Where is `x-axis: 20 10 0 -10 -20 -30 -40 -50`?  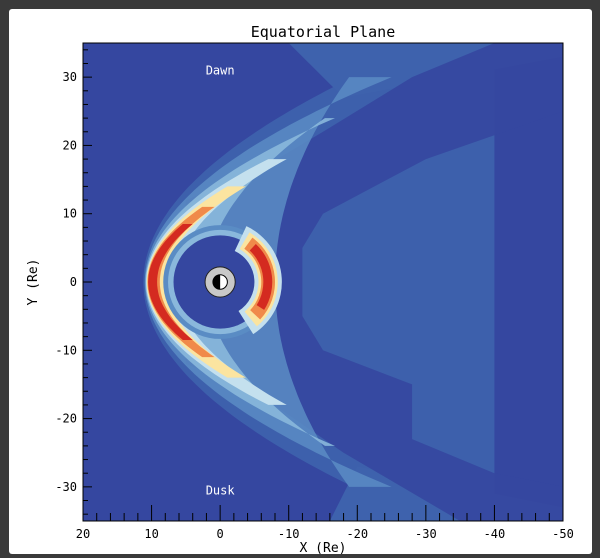
x-axis: 20 10 0 -10 -20 -30 -40 -50 is located at coordinates (325, 523).